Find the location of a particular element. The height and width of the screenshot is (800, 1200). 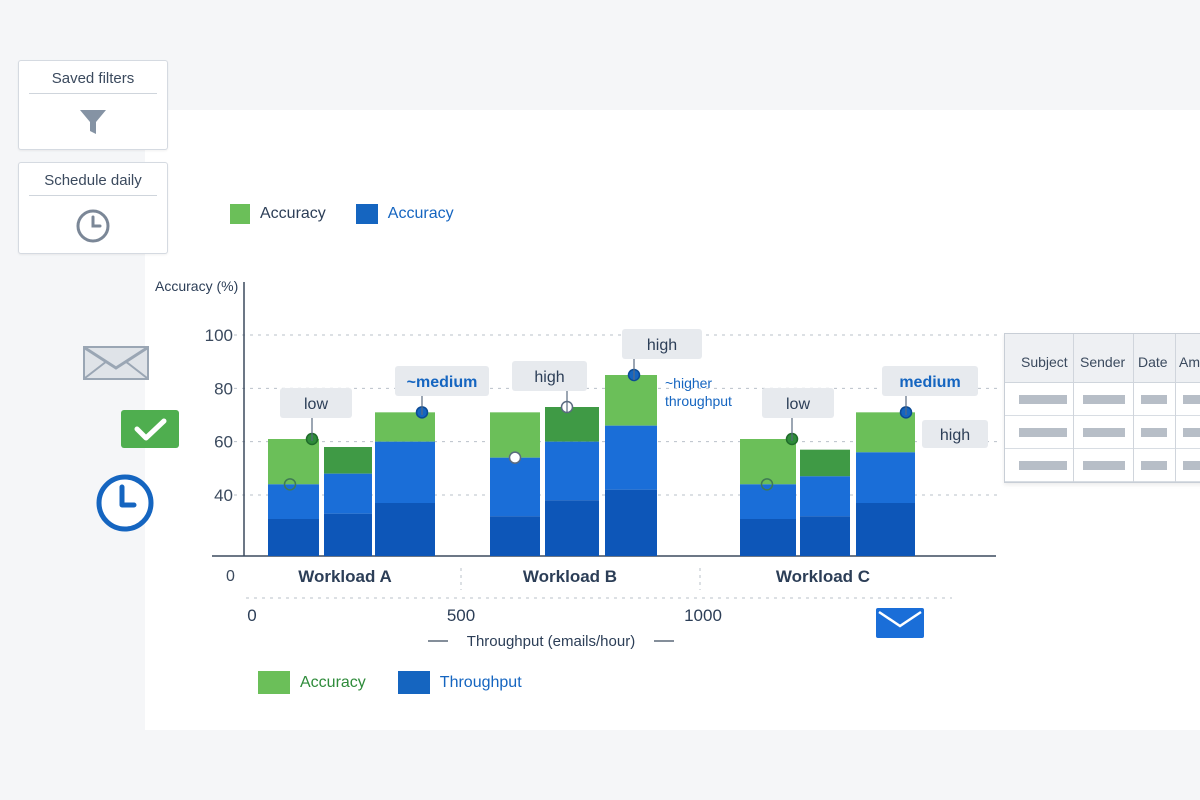

column-header: Date is located at coordinates (1153, 362).